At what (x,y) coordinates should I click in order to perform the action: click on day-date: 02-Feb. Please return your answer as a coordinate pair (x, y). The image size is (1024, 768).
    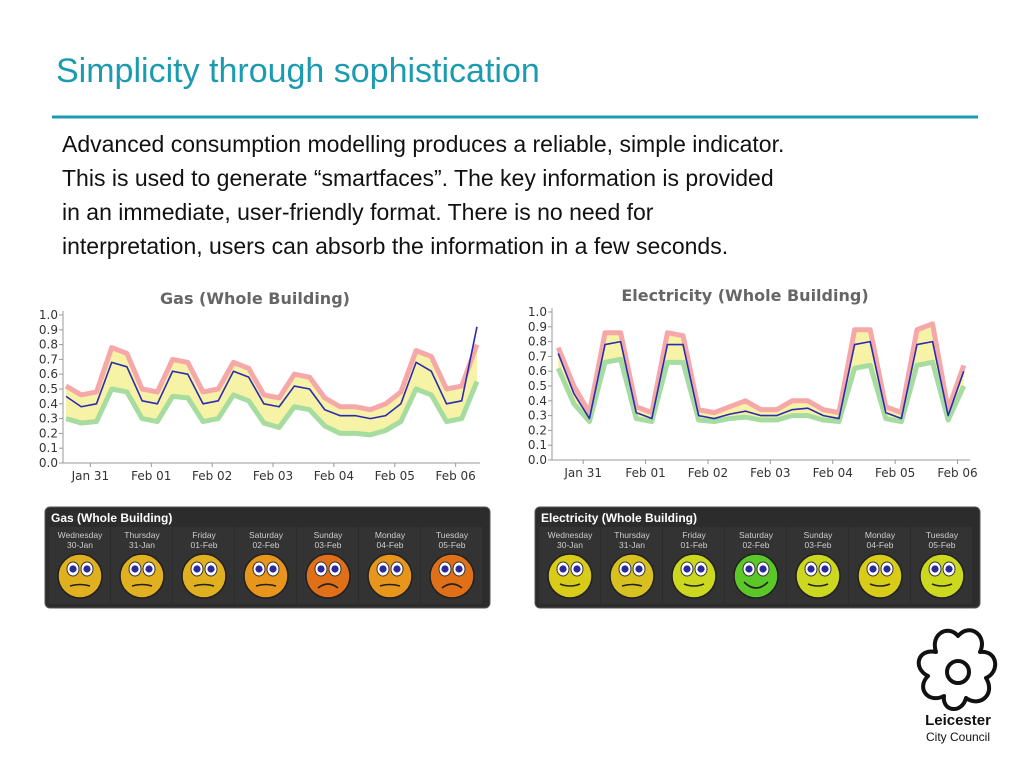
    Looking at the image, I should click on (266, 545).